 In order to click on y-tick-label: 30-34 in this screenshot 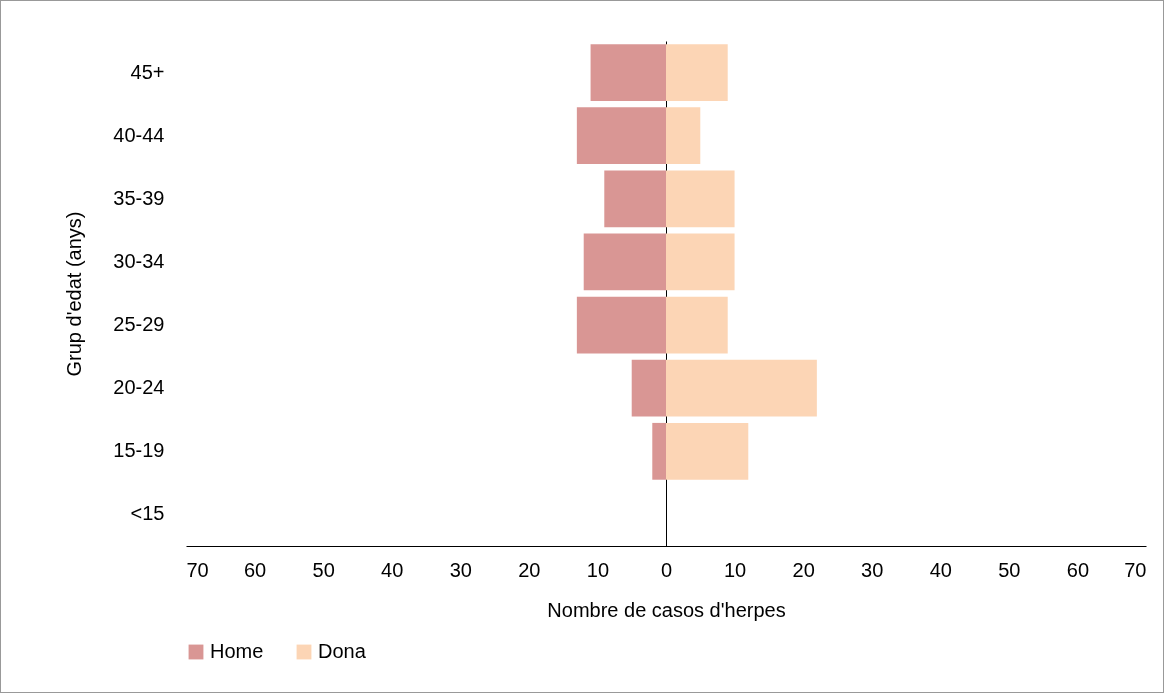, I will do `click(139, 260)`.